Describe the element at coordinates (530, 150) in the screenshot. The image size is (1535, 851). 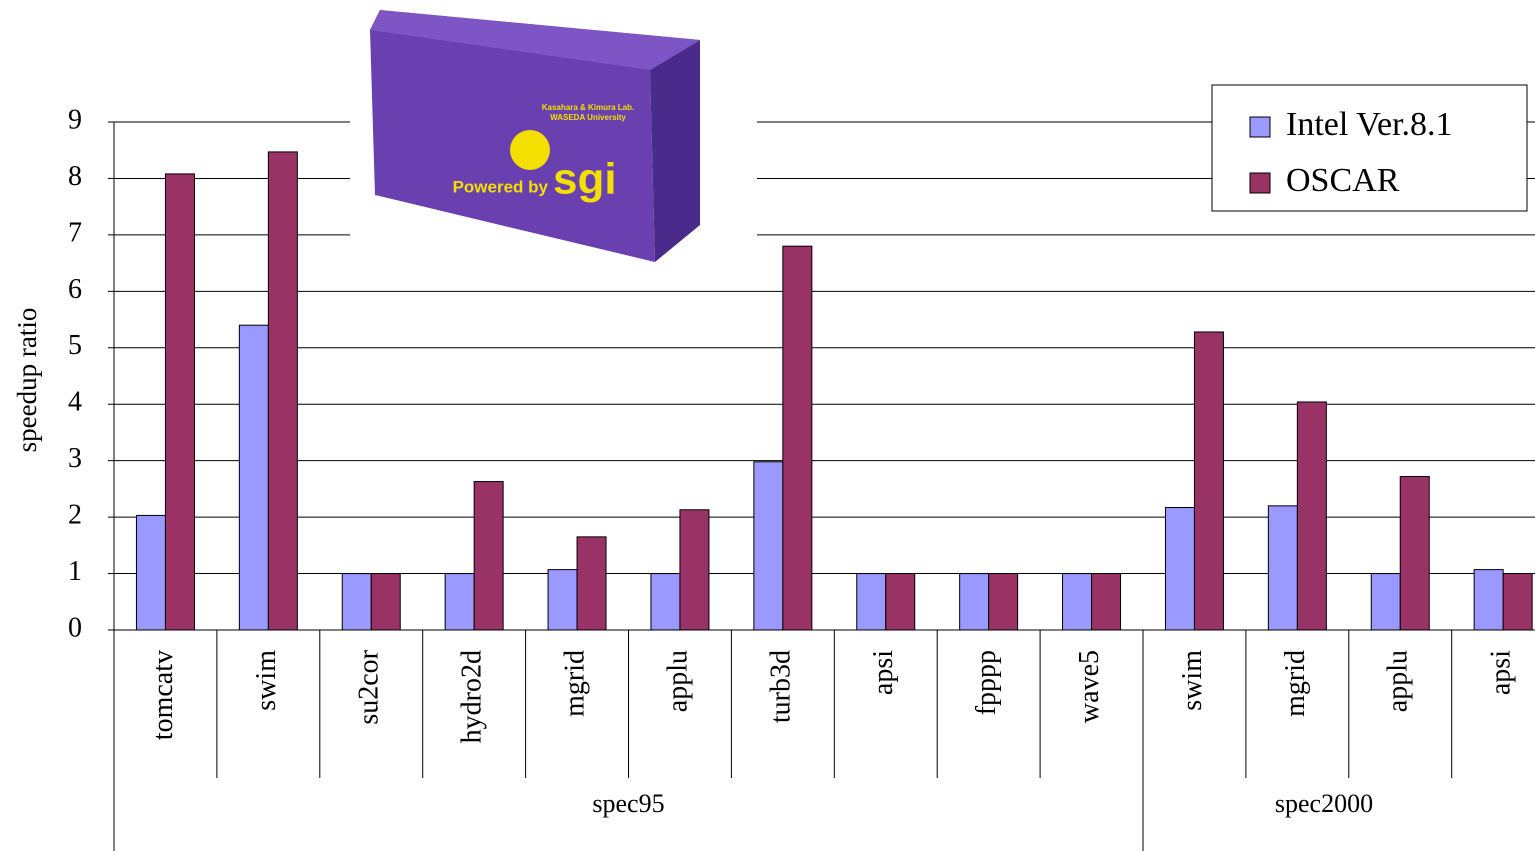
I see `image-logo` at that location.